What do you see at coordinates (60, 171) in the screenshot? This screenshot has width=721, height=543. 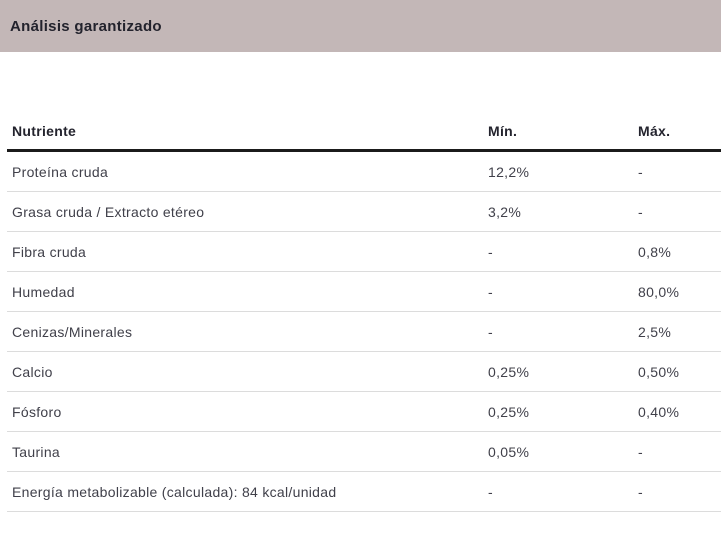 I see `row-nutrient-label: Proteína cruda` at bounding box center [60, 171].